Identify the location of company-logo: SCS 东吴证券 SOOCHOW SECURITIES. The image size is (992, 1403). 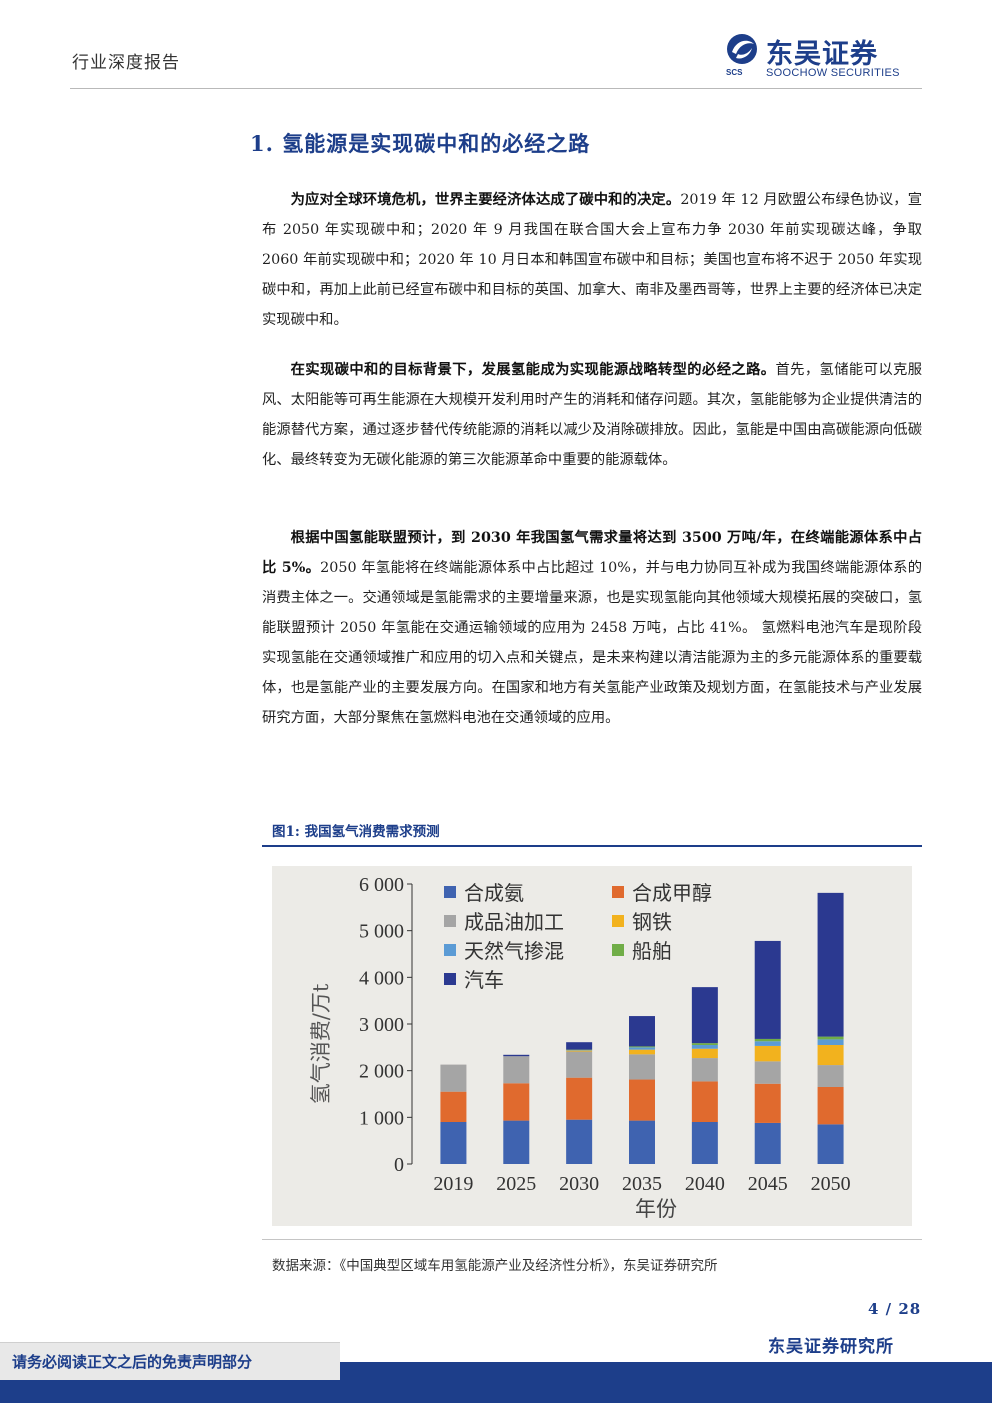
(822, 57).